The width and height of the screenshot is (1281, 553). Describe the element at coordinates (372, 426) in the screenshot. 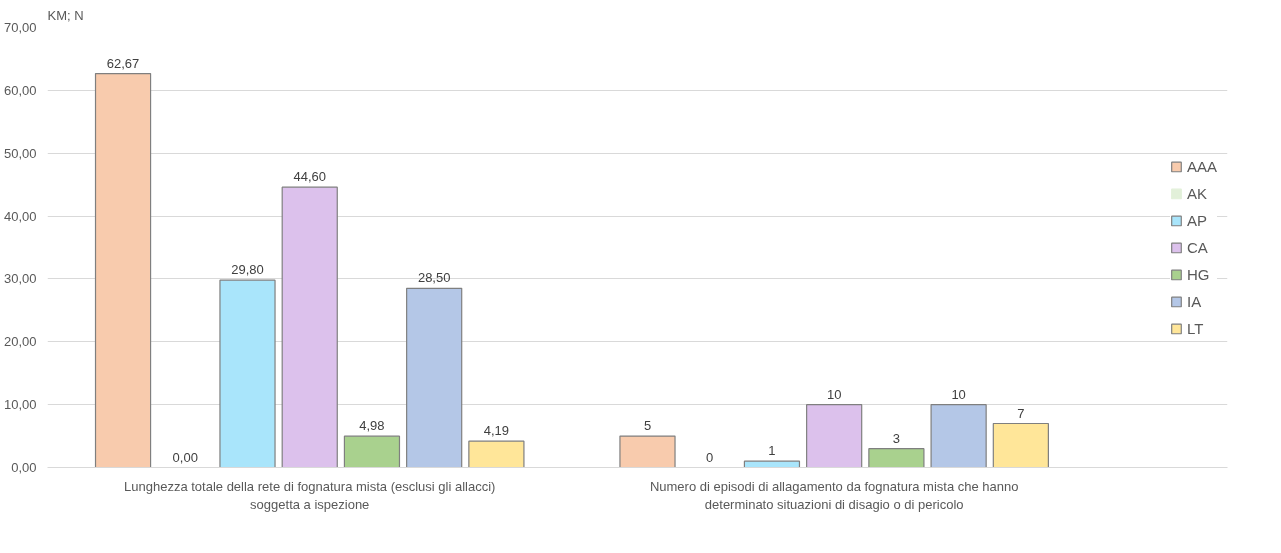

I see `data-label: 4,98` at that location.